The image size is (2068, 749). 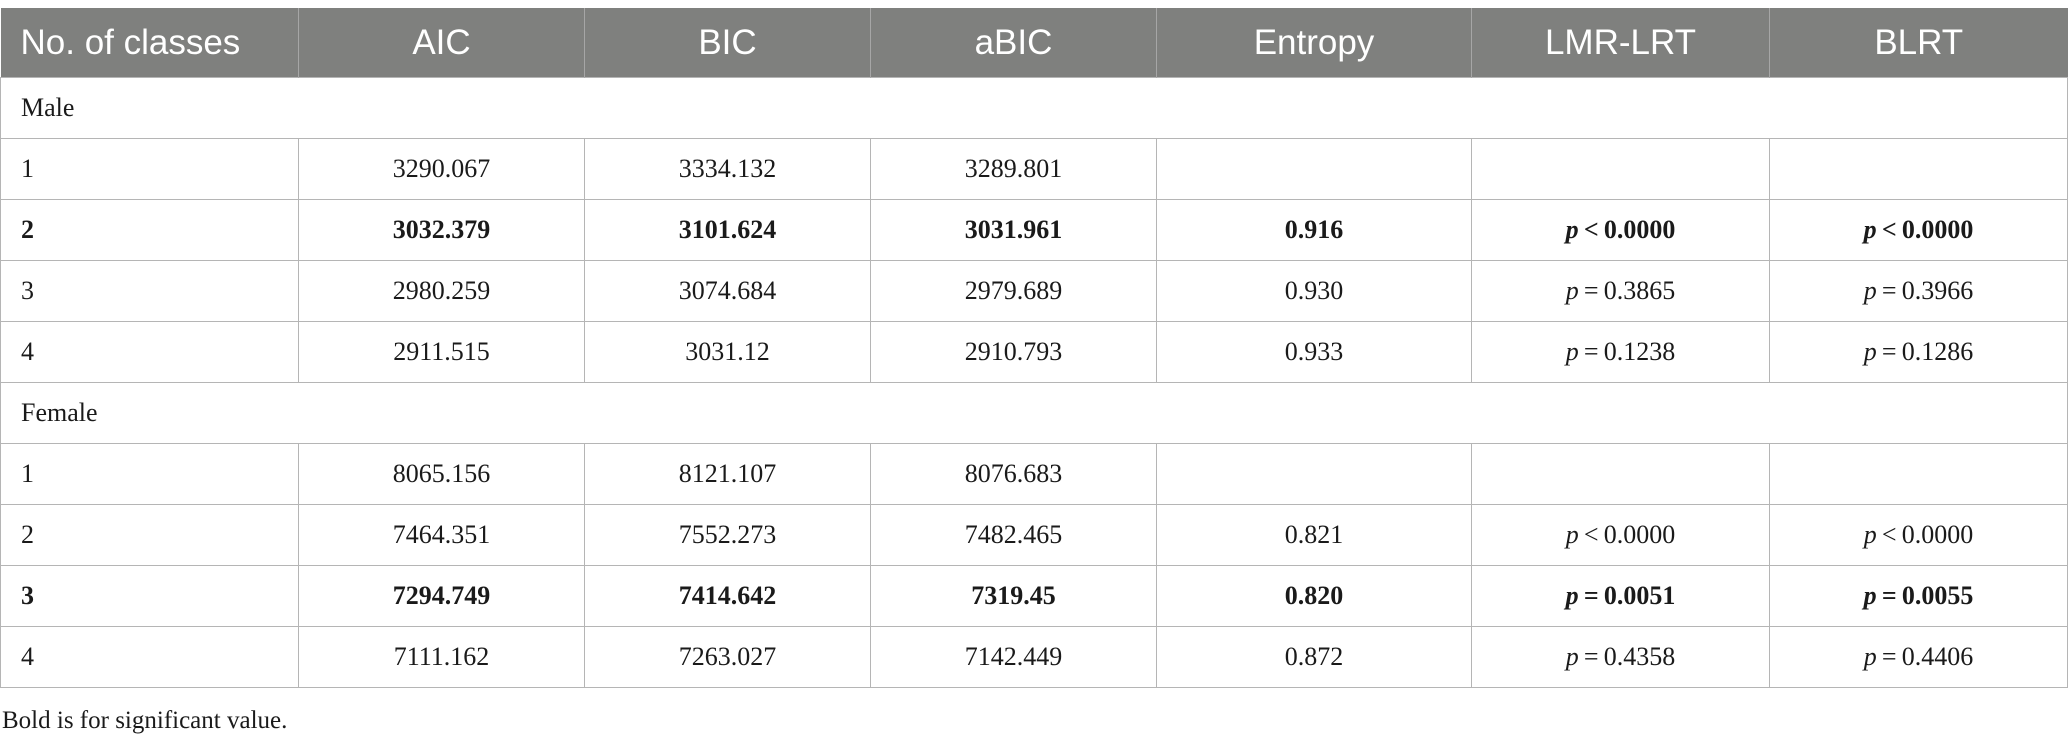 I want to click on cell-blrt: p = 0.4406, so click(x=1918, y=657).